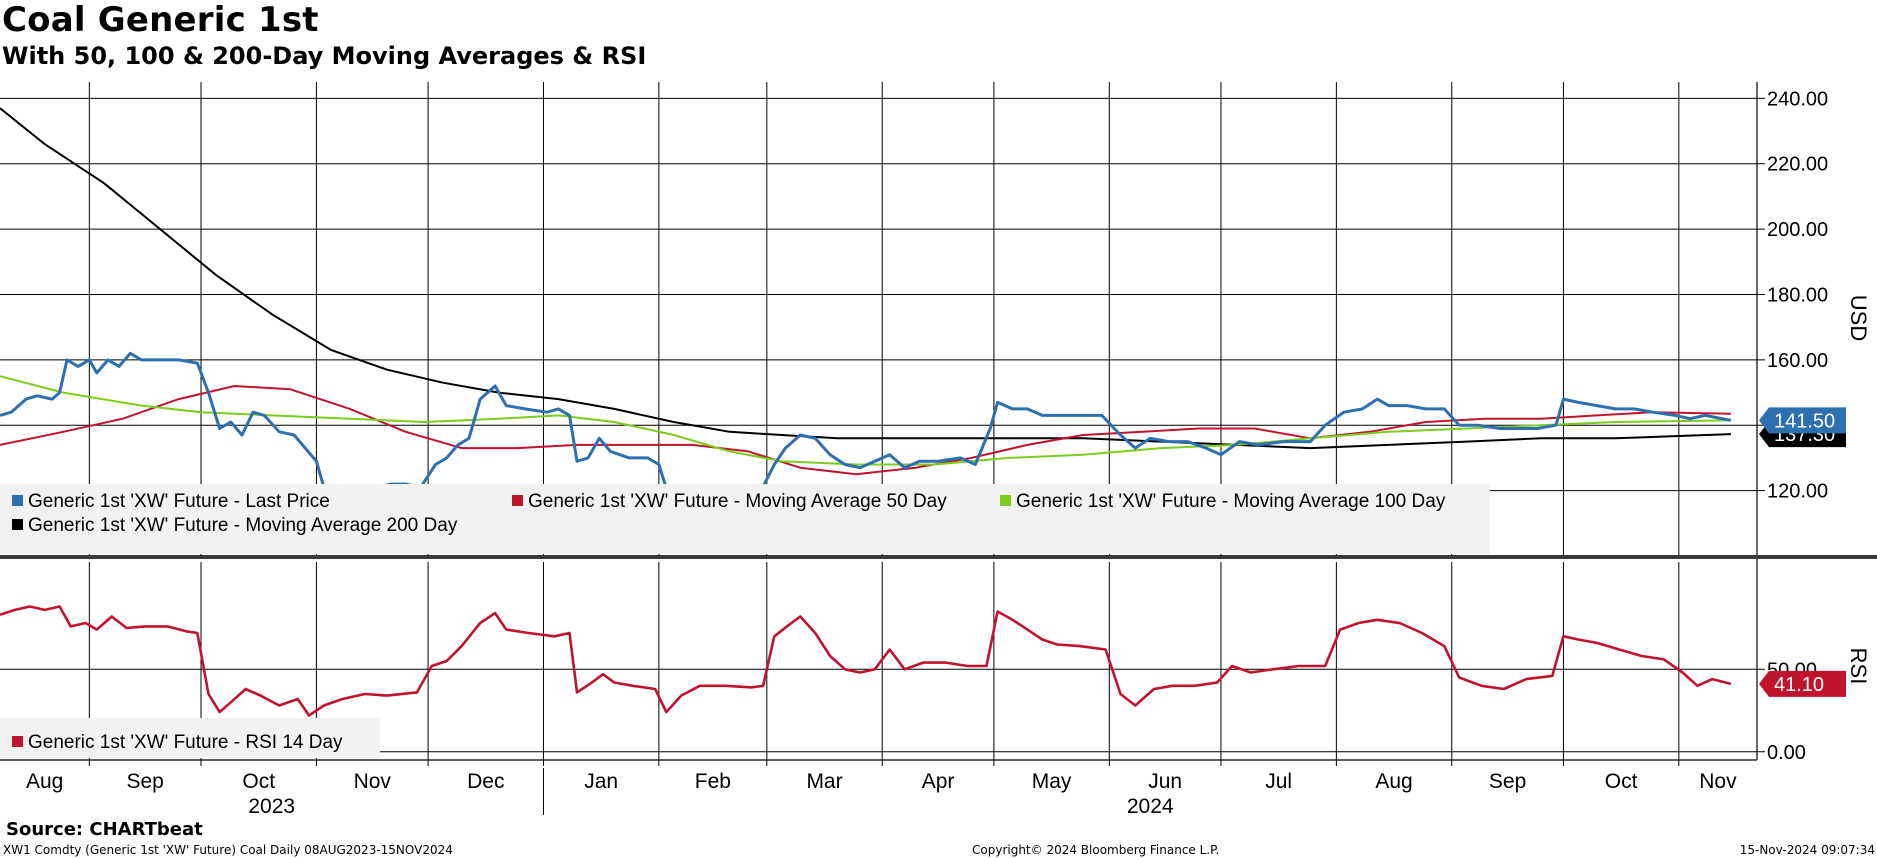  Describe the element at coordinates (601, 781) in the screenshot. I see `month-label: Jan` at that location.